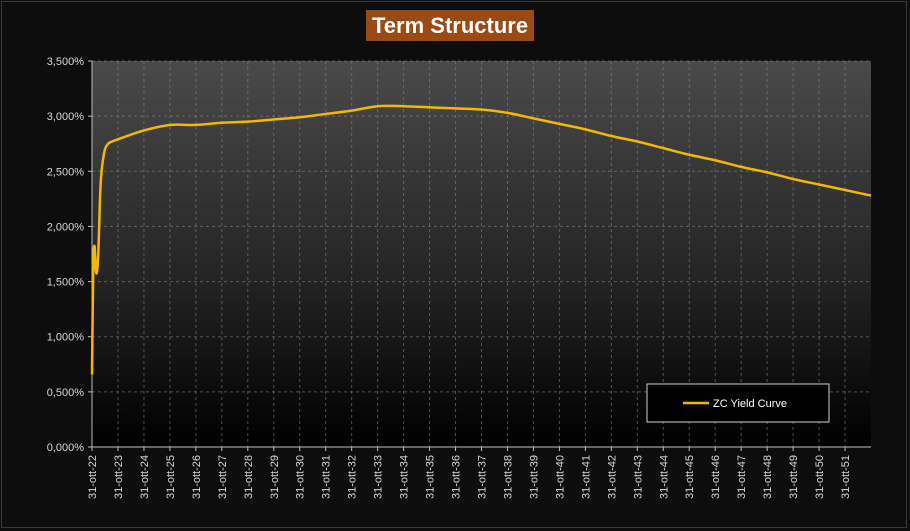  I want to click on y-tick-label: 0,500%, so click(66, 393).